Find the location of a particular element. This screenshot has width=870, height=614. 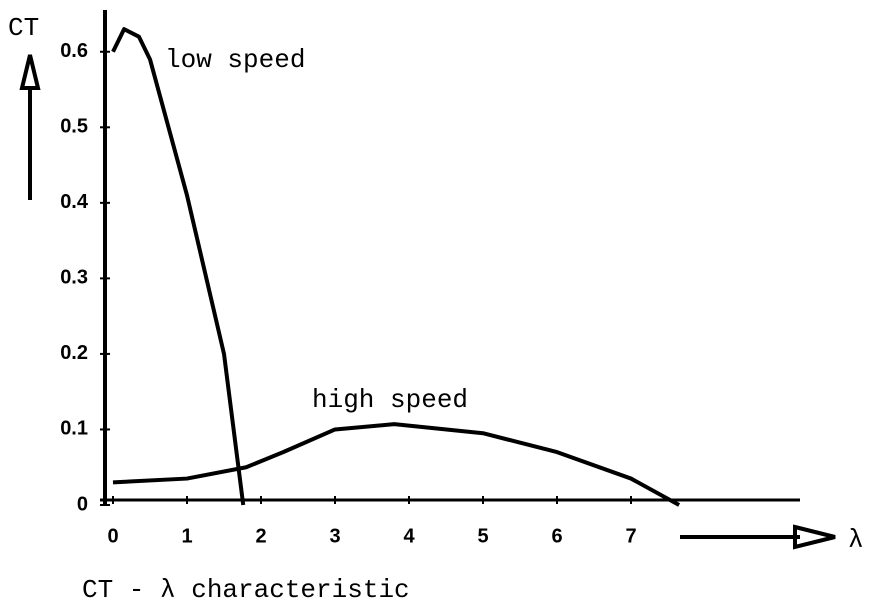

x-tick-label: 4 is located at coordinates (409, 536).